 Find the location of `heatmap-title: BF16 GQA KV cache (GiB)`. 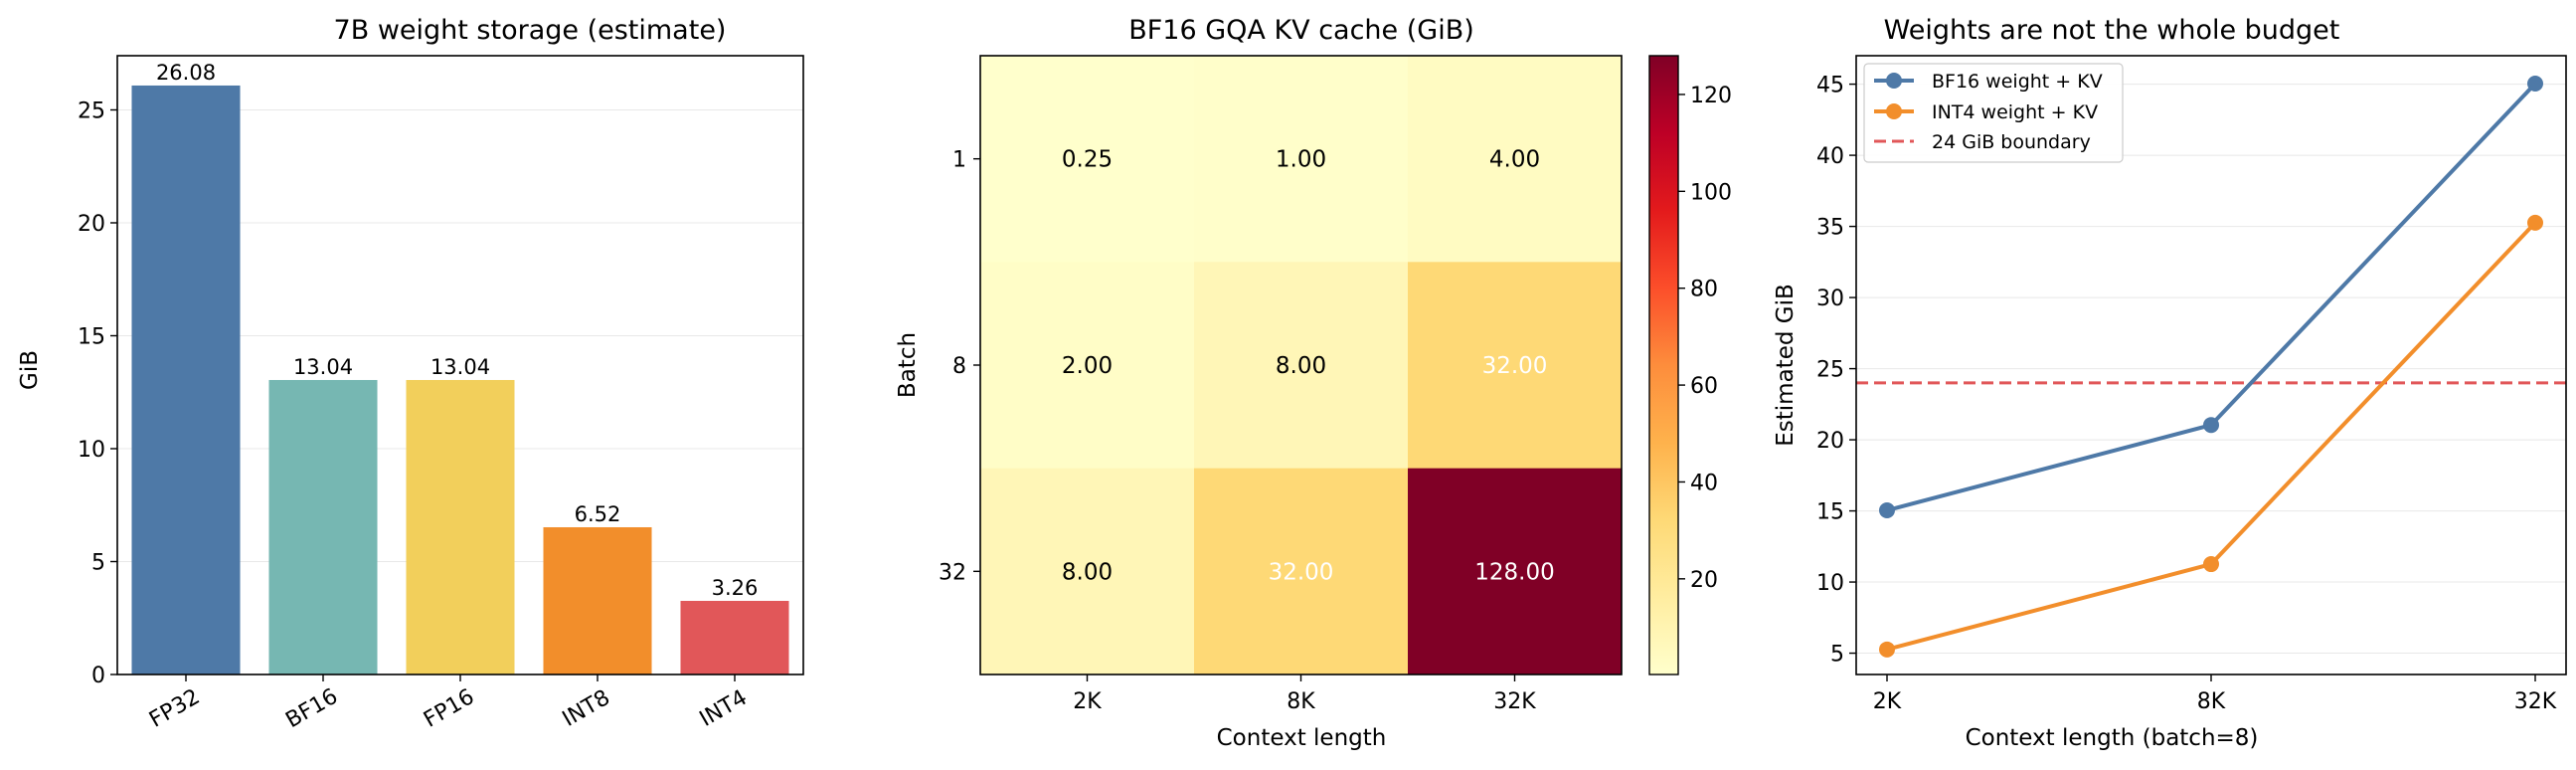

heatmap-title: BF16 GQA KV cache (GiB) is located at coordinates (1301, 30).